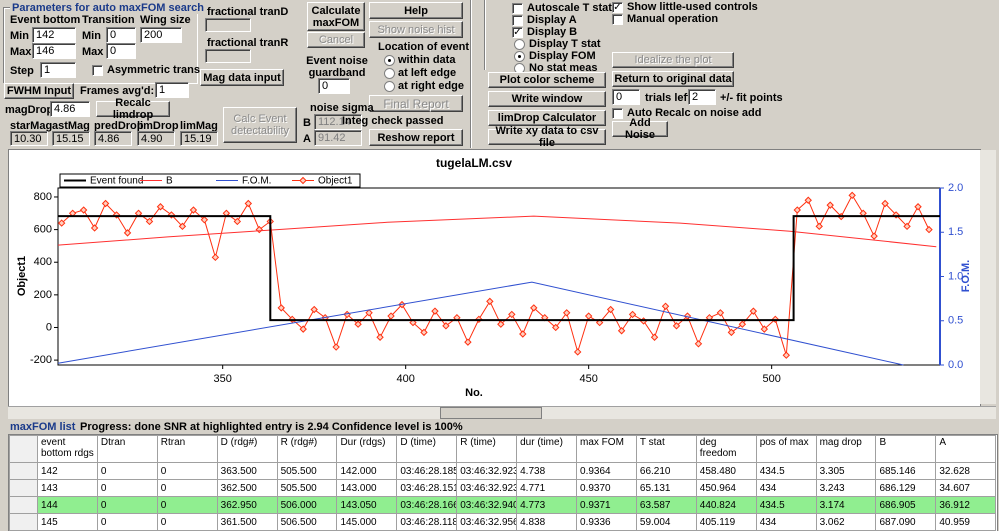  What do you see at coordinates (846, 505) in the screenshot?
I see `table-cell: 3.174` at bounding box center [846, 505].